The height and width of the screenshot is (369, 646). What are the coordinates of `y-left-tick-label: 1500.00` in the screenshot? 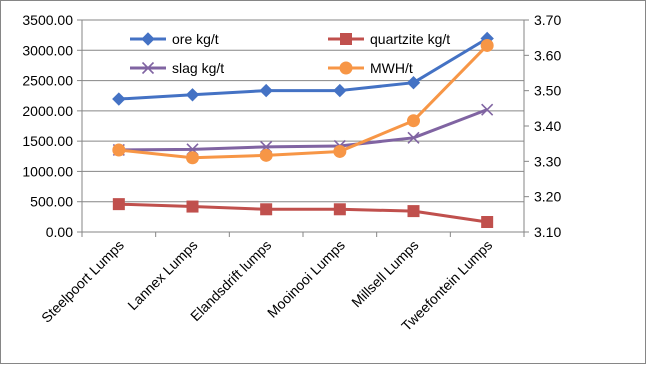 It's located at (47, 141).